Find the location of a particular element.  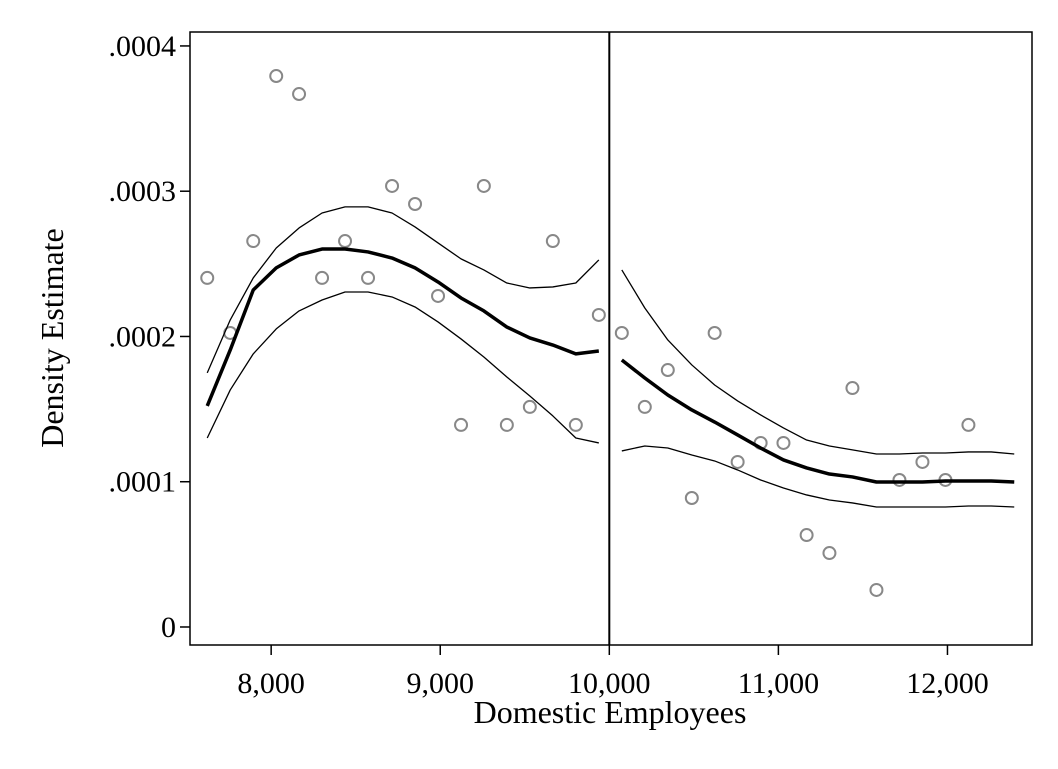

x-axis-title: Domestic Employees is located at coordinates (610, 712).